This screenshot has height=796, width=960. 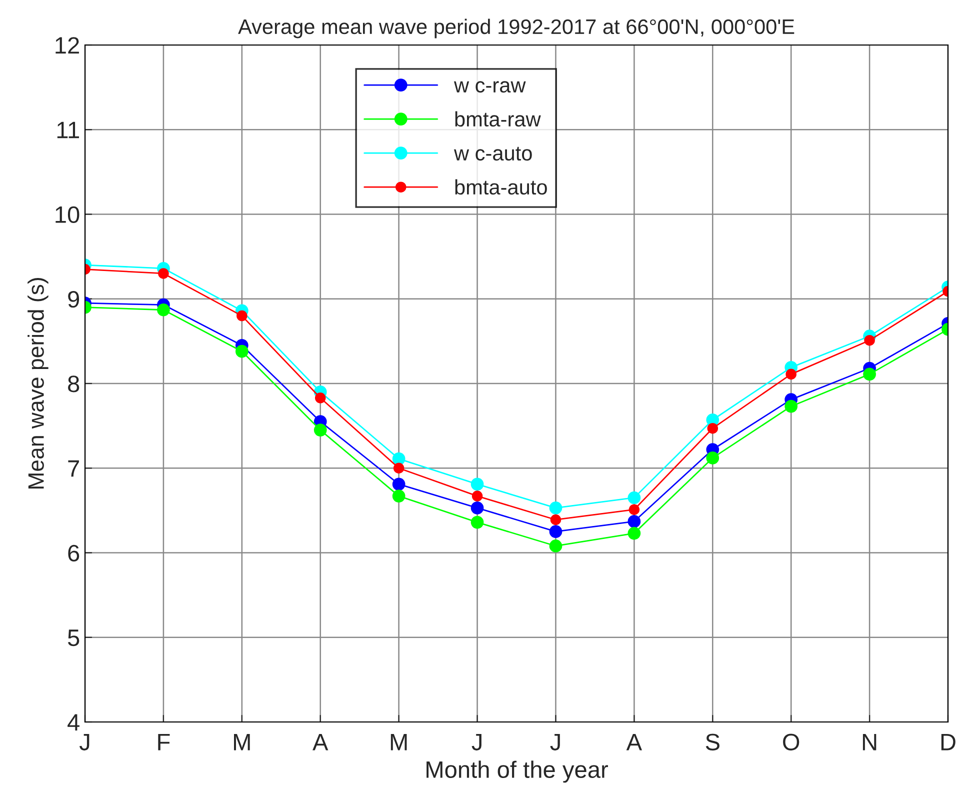 What do you see at coordinates (74, 722) in the screenshot?
I see `y-tick-label: 4` at bounding box center [74, 722].